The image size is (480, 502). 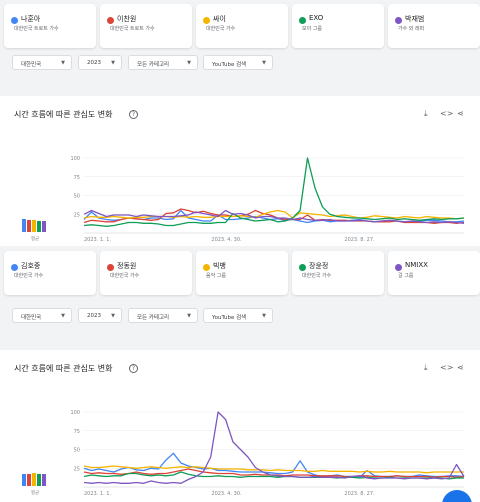 What do you see at coordinates (127, 19) in the screenshot?
I see `term-name: 이찬원` at bounding box center [127, 19].